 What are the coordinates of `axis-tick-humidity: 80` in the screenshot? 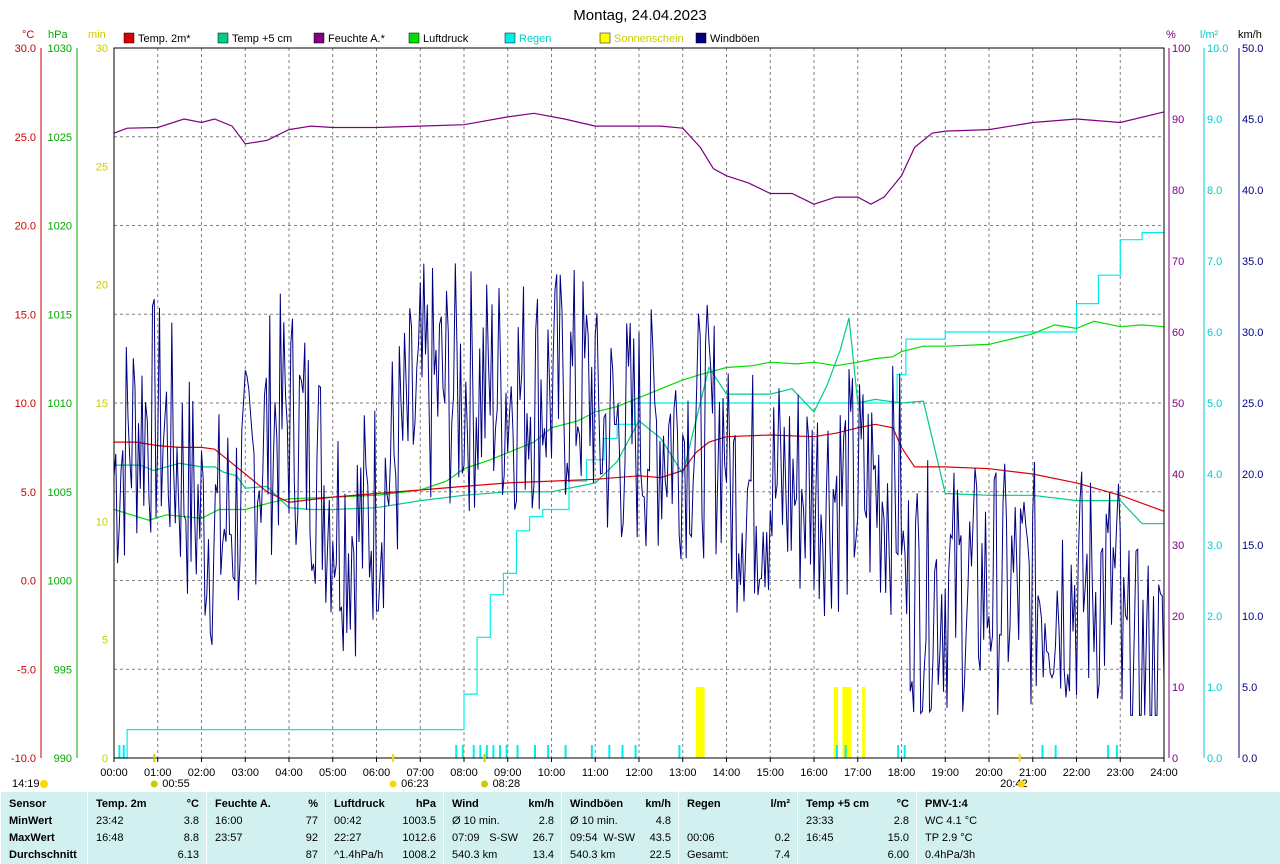 It's located at (1178, 191).